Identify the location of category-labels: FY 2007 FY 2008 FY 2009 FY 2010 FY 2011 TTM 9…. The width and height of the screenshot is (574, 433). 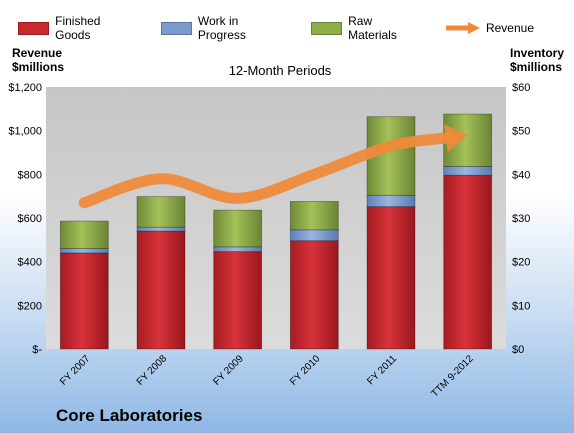
(267, 376).